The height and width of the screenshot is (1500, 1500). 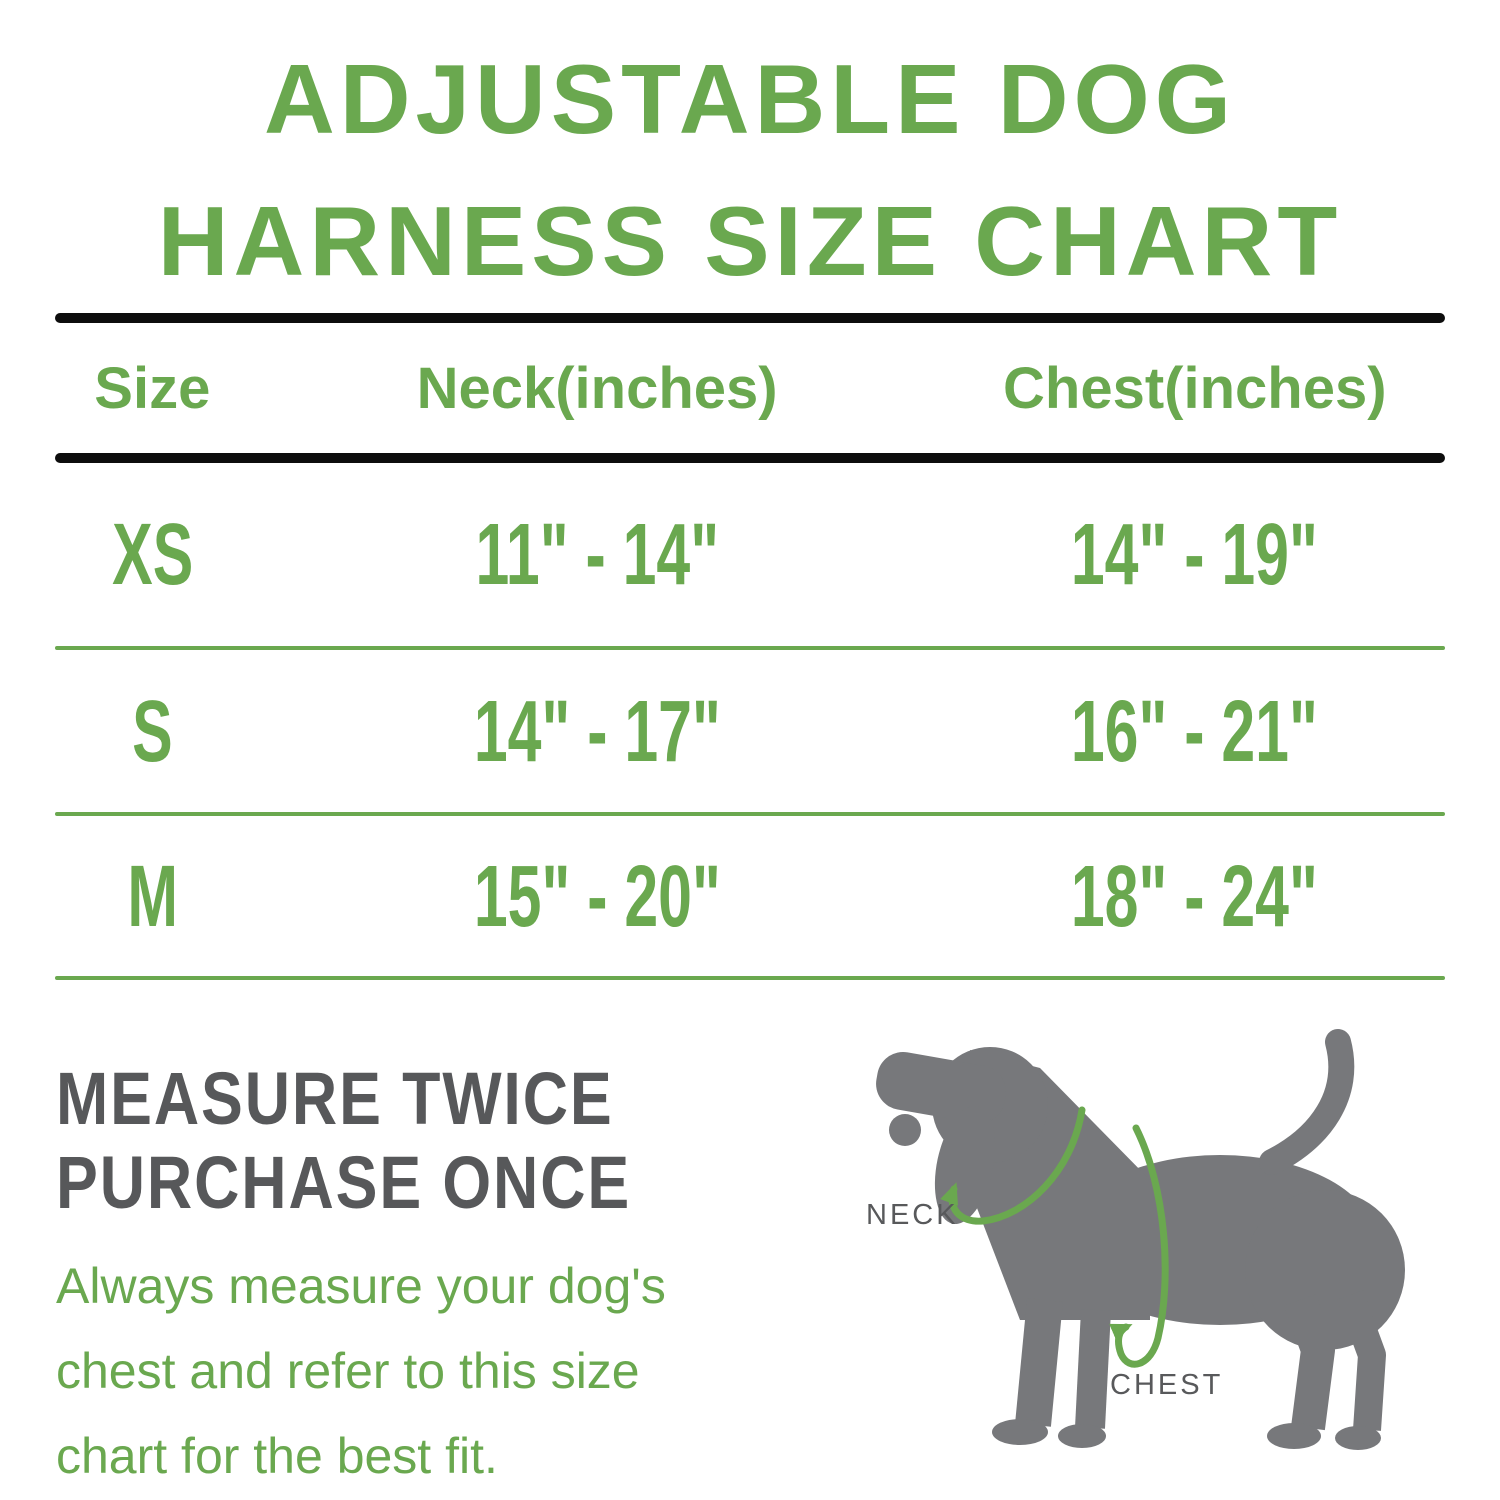 What do you see at coordinates (1195, 388) in the screenshot?
I see `header-cell-chest: Chest(inches)` at bounding box center [1195, 388].